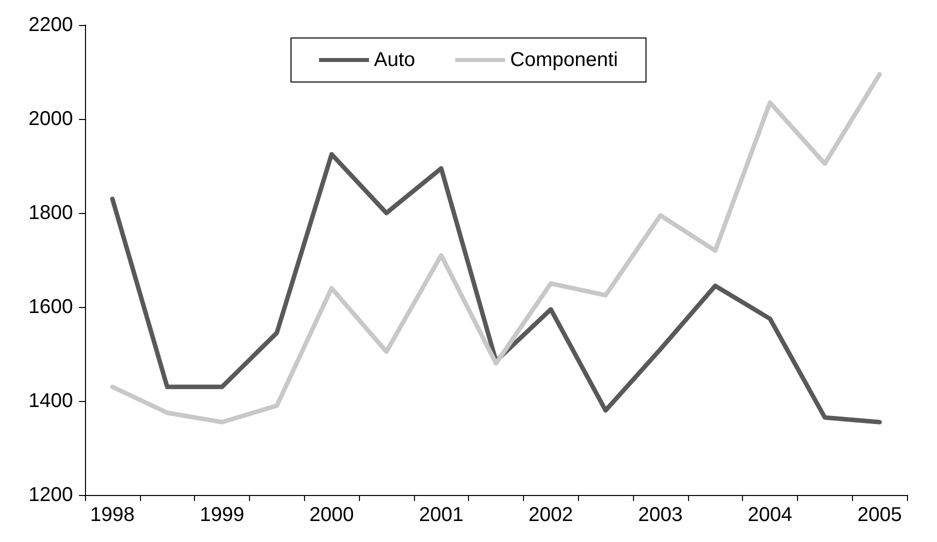 This screenshot has width=937, height=542. Describe the element at coordinates (395, 60) in the screenshot. I see `legend-label: Auto` at that location.